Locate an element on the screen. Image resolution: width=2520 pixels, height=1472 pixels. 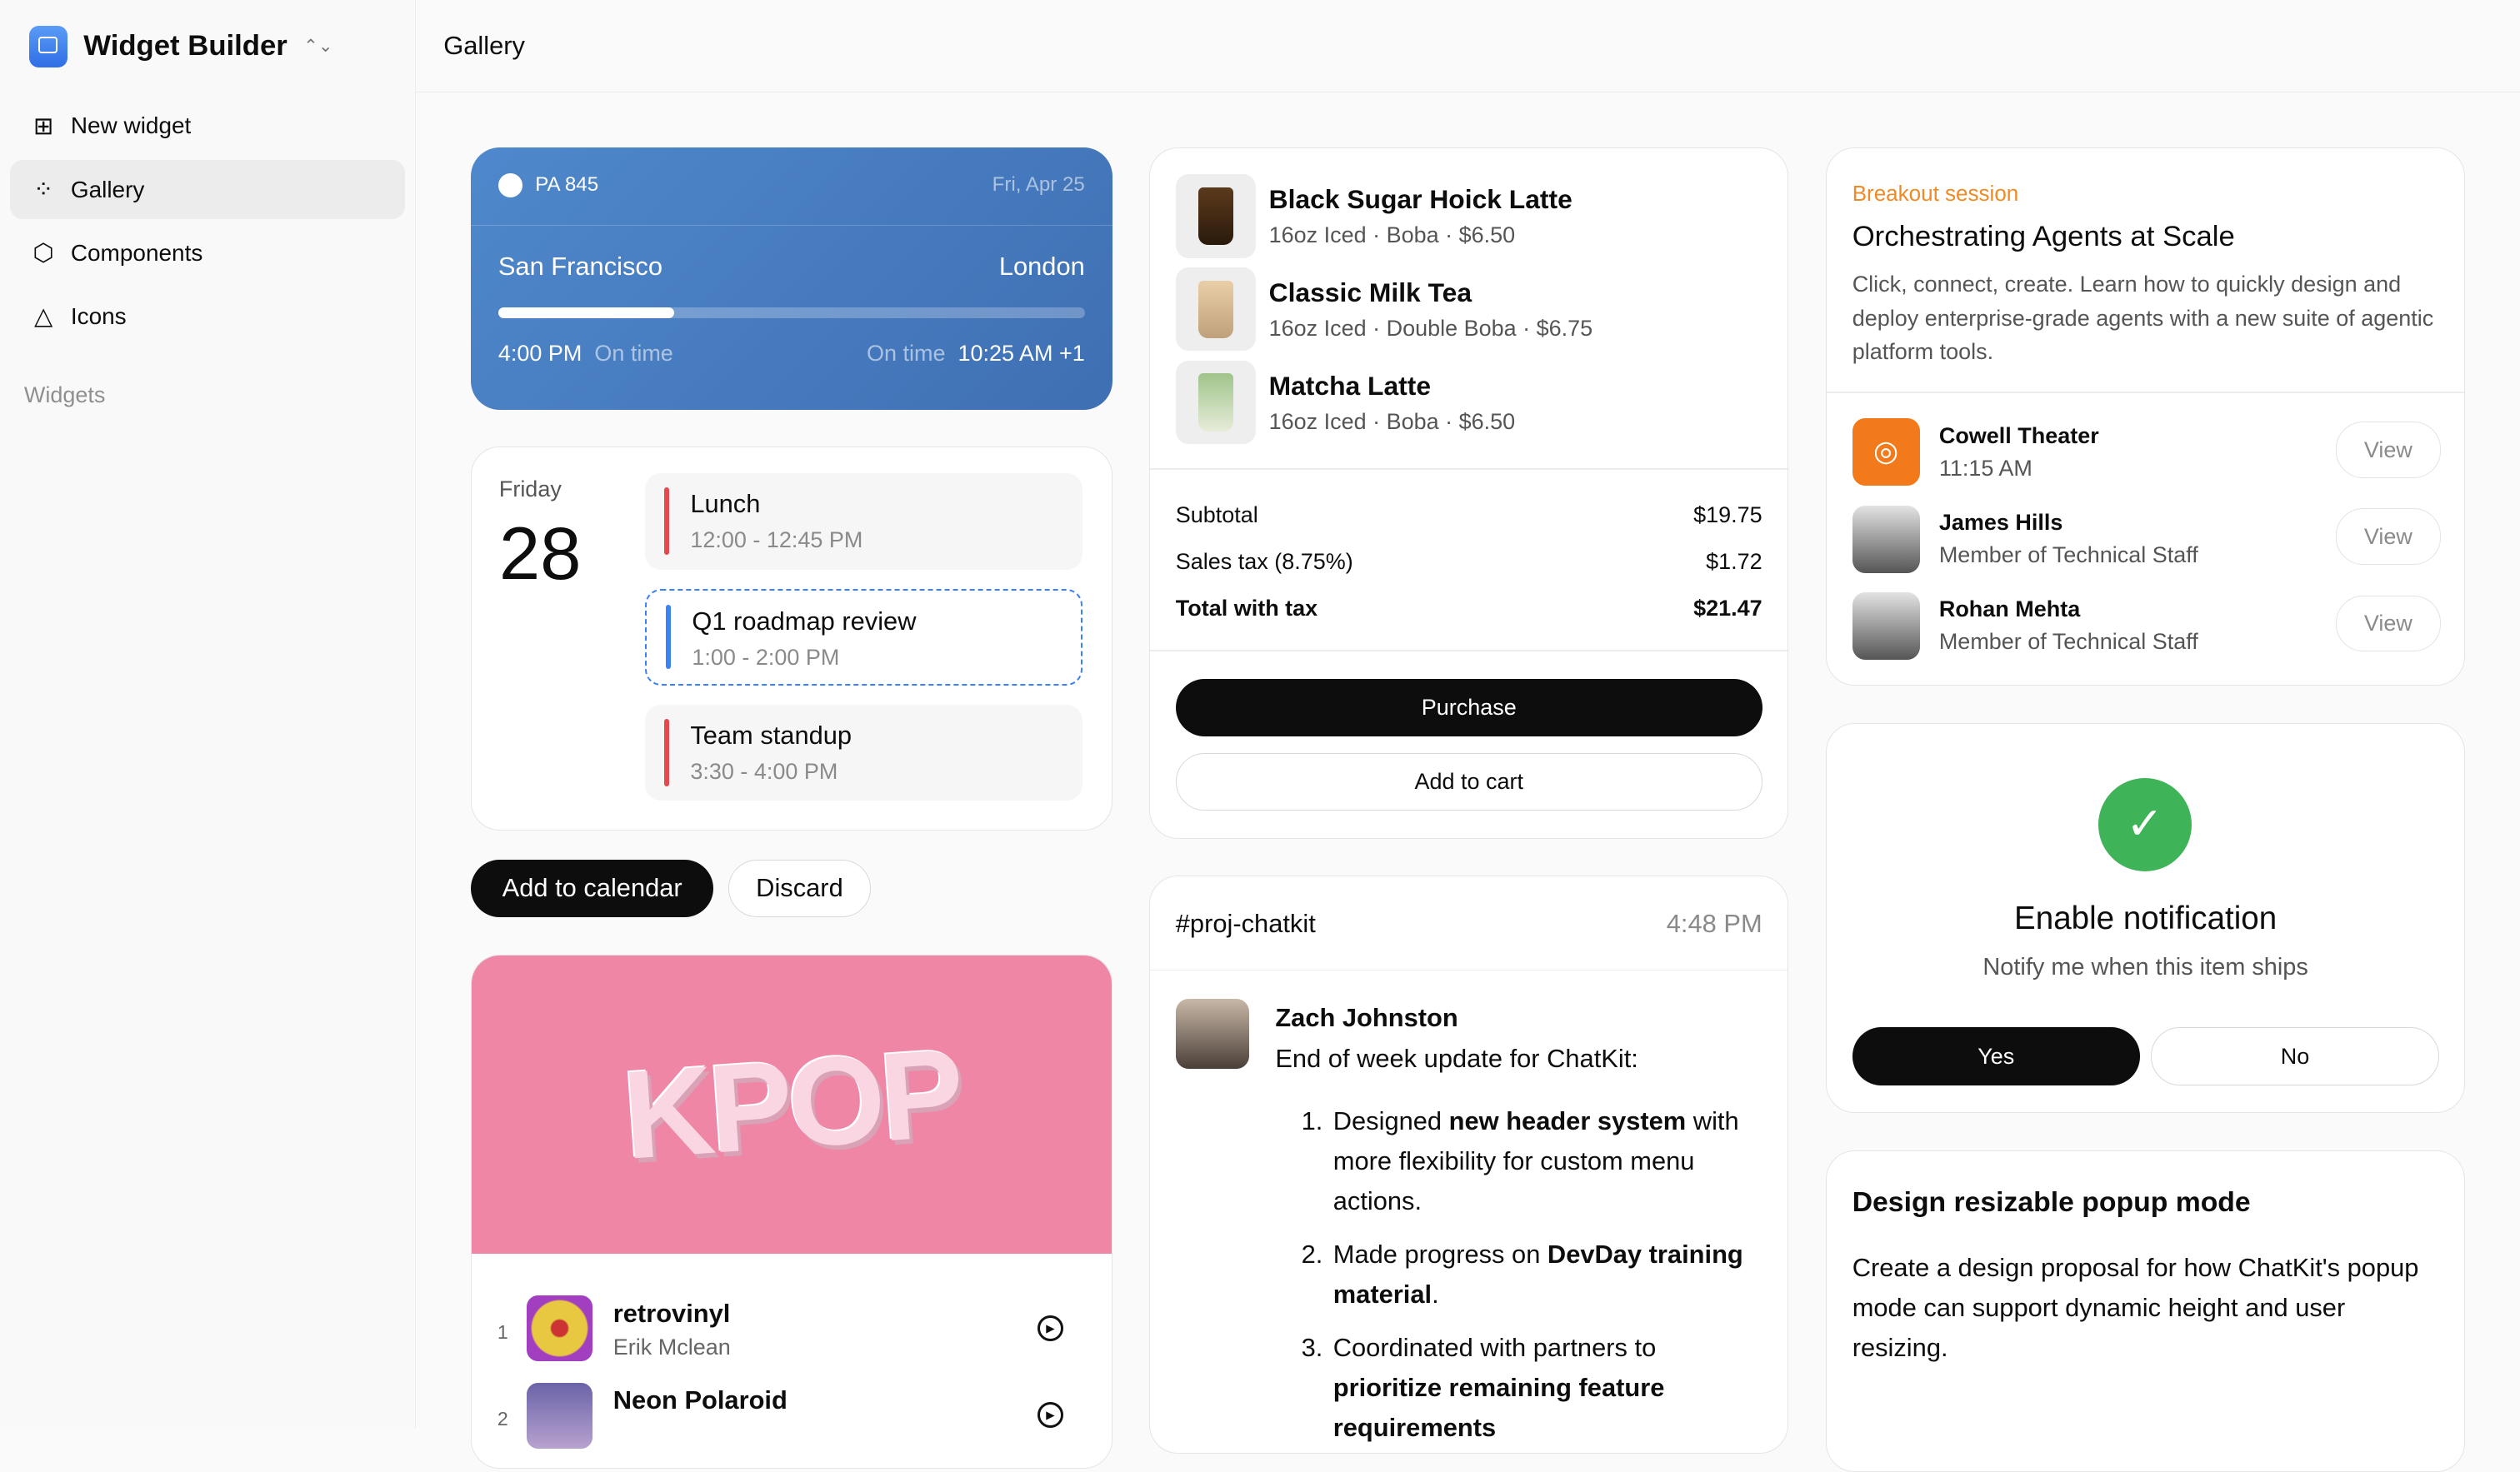
shapes-icon: △ is located at coordinates (43, 317).